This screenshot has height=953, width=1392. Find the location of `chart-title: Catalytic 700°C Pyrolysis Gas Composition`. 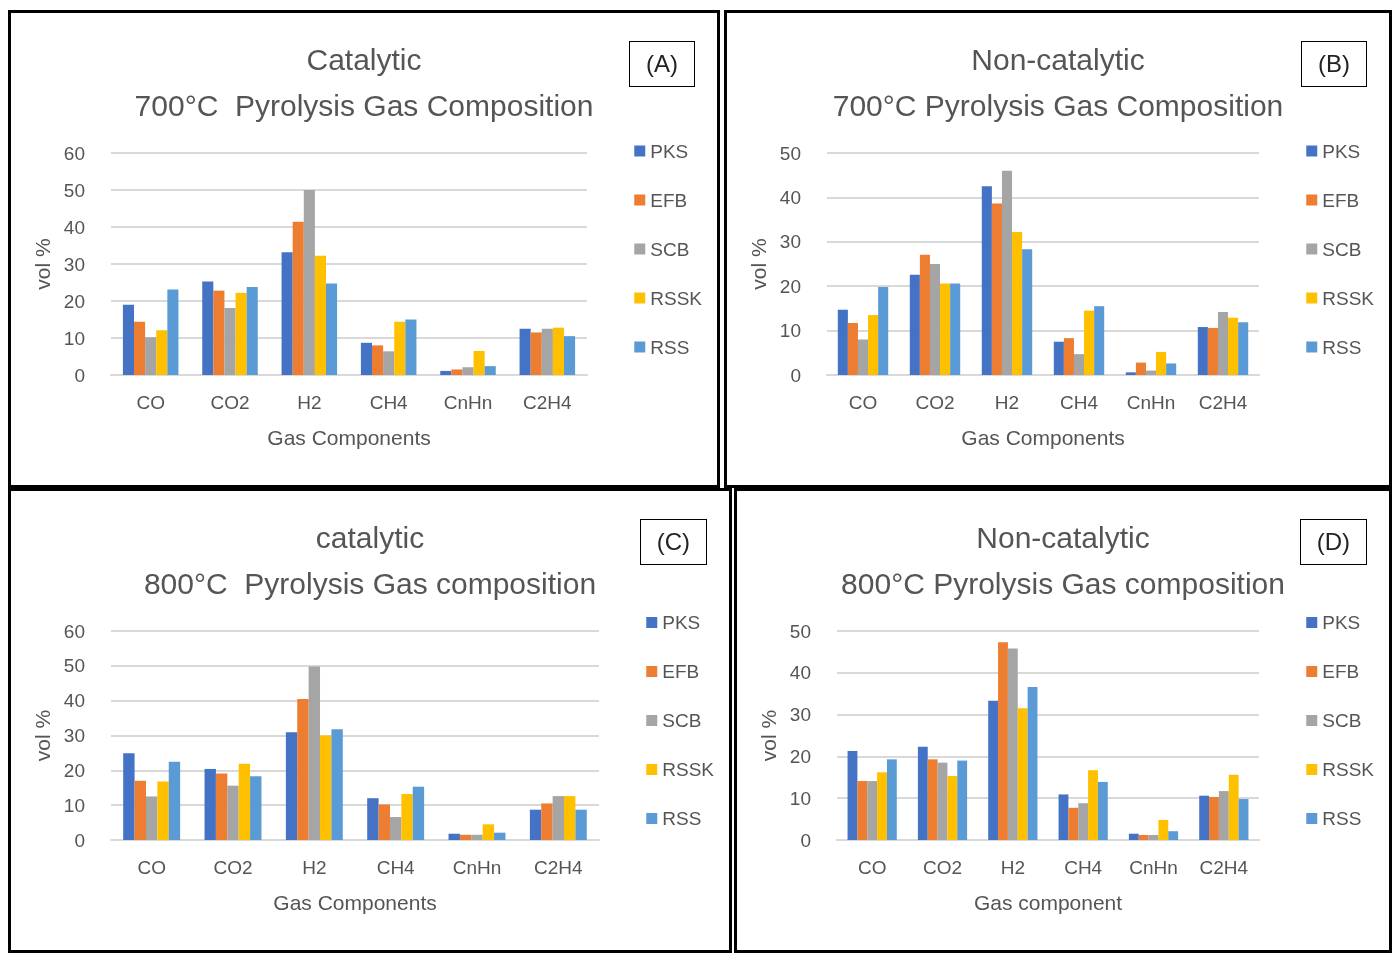

chart-title: Catalytic 700°C Pyrolysis Gas Composition is located at coordinates (364, 82).